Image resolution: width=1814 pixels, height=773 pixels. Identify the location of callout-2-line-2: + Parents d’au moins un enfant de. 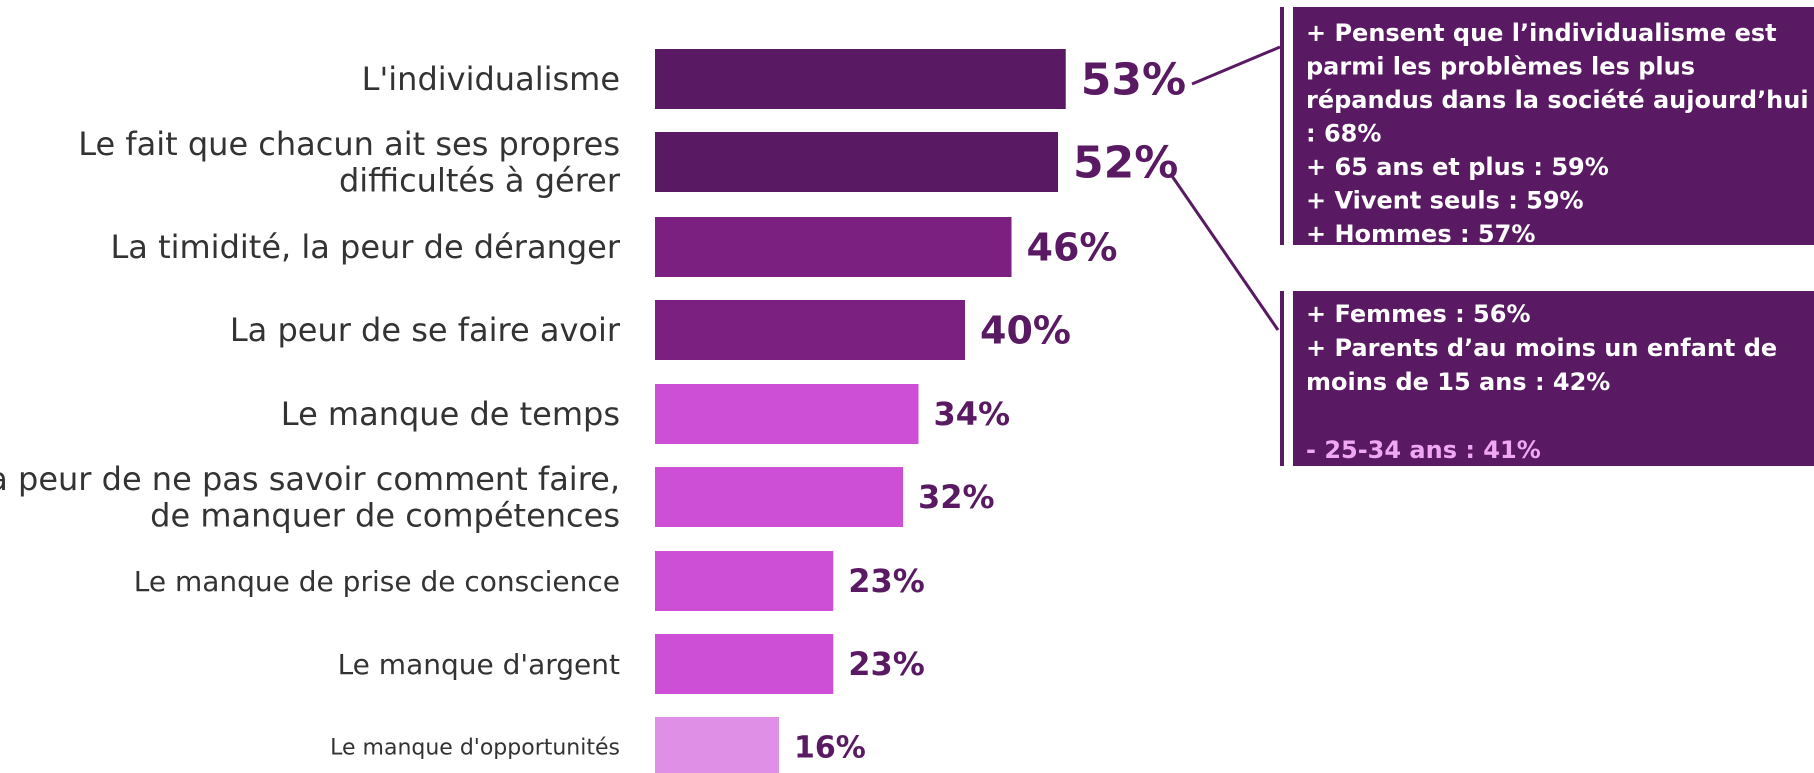
(1541, 348).